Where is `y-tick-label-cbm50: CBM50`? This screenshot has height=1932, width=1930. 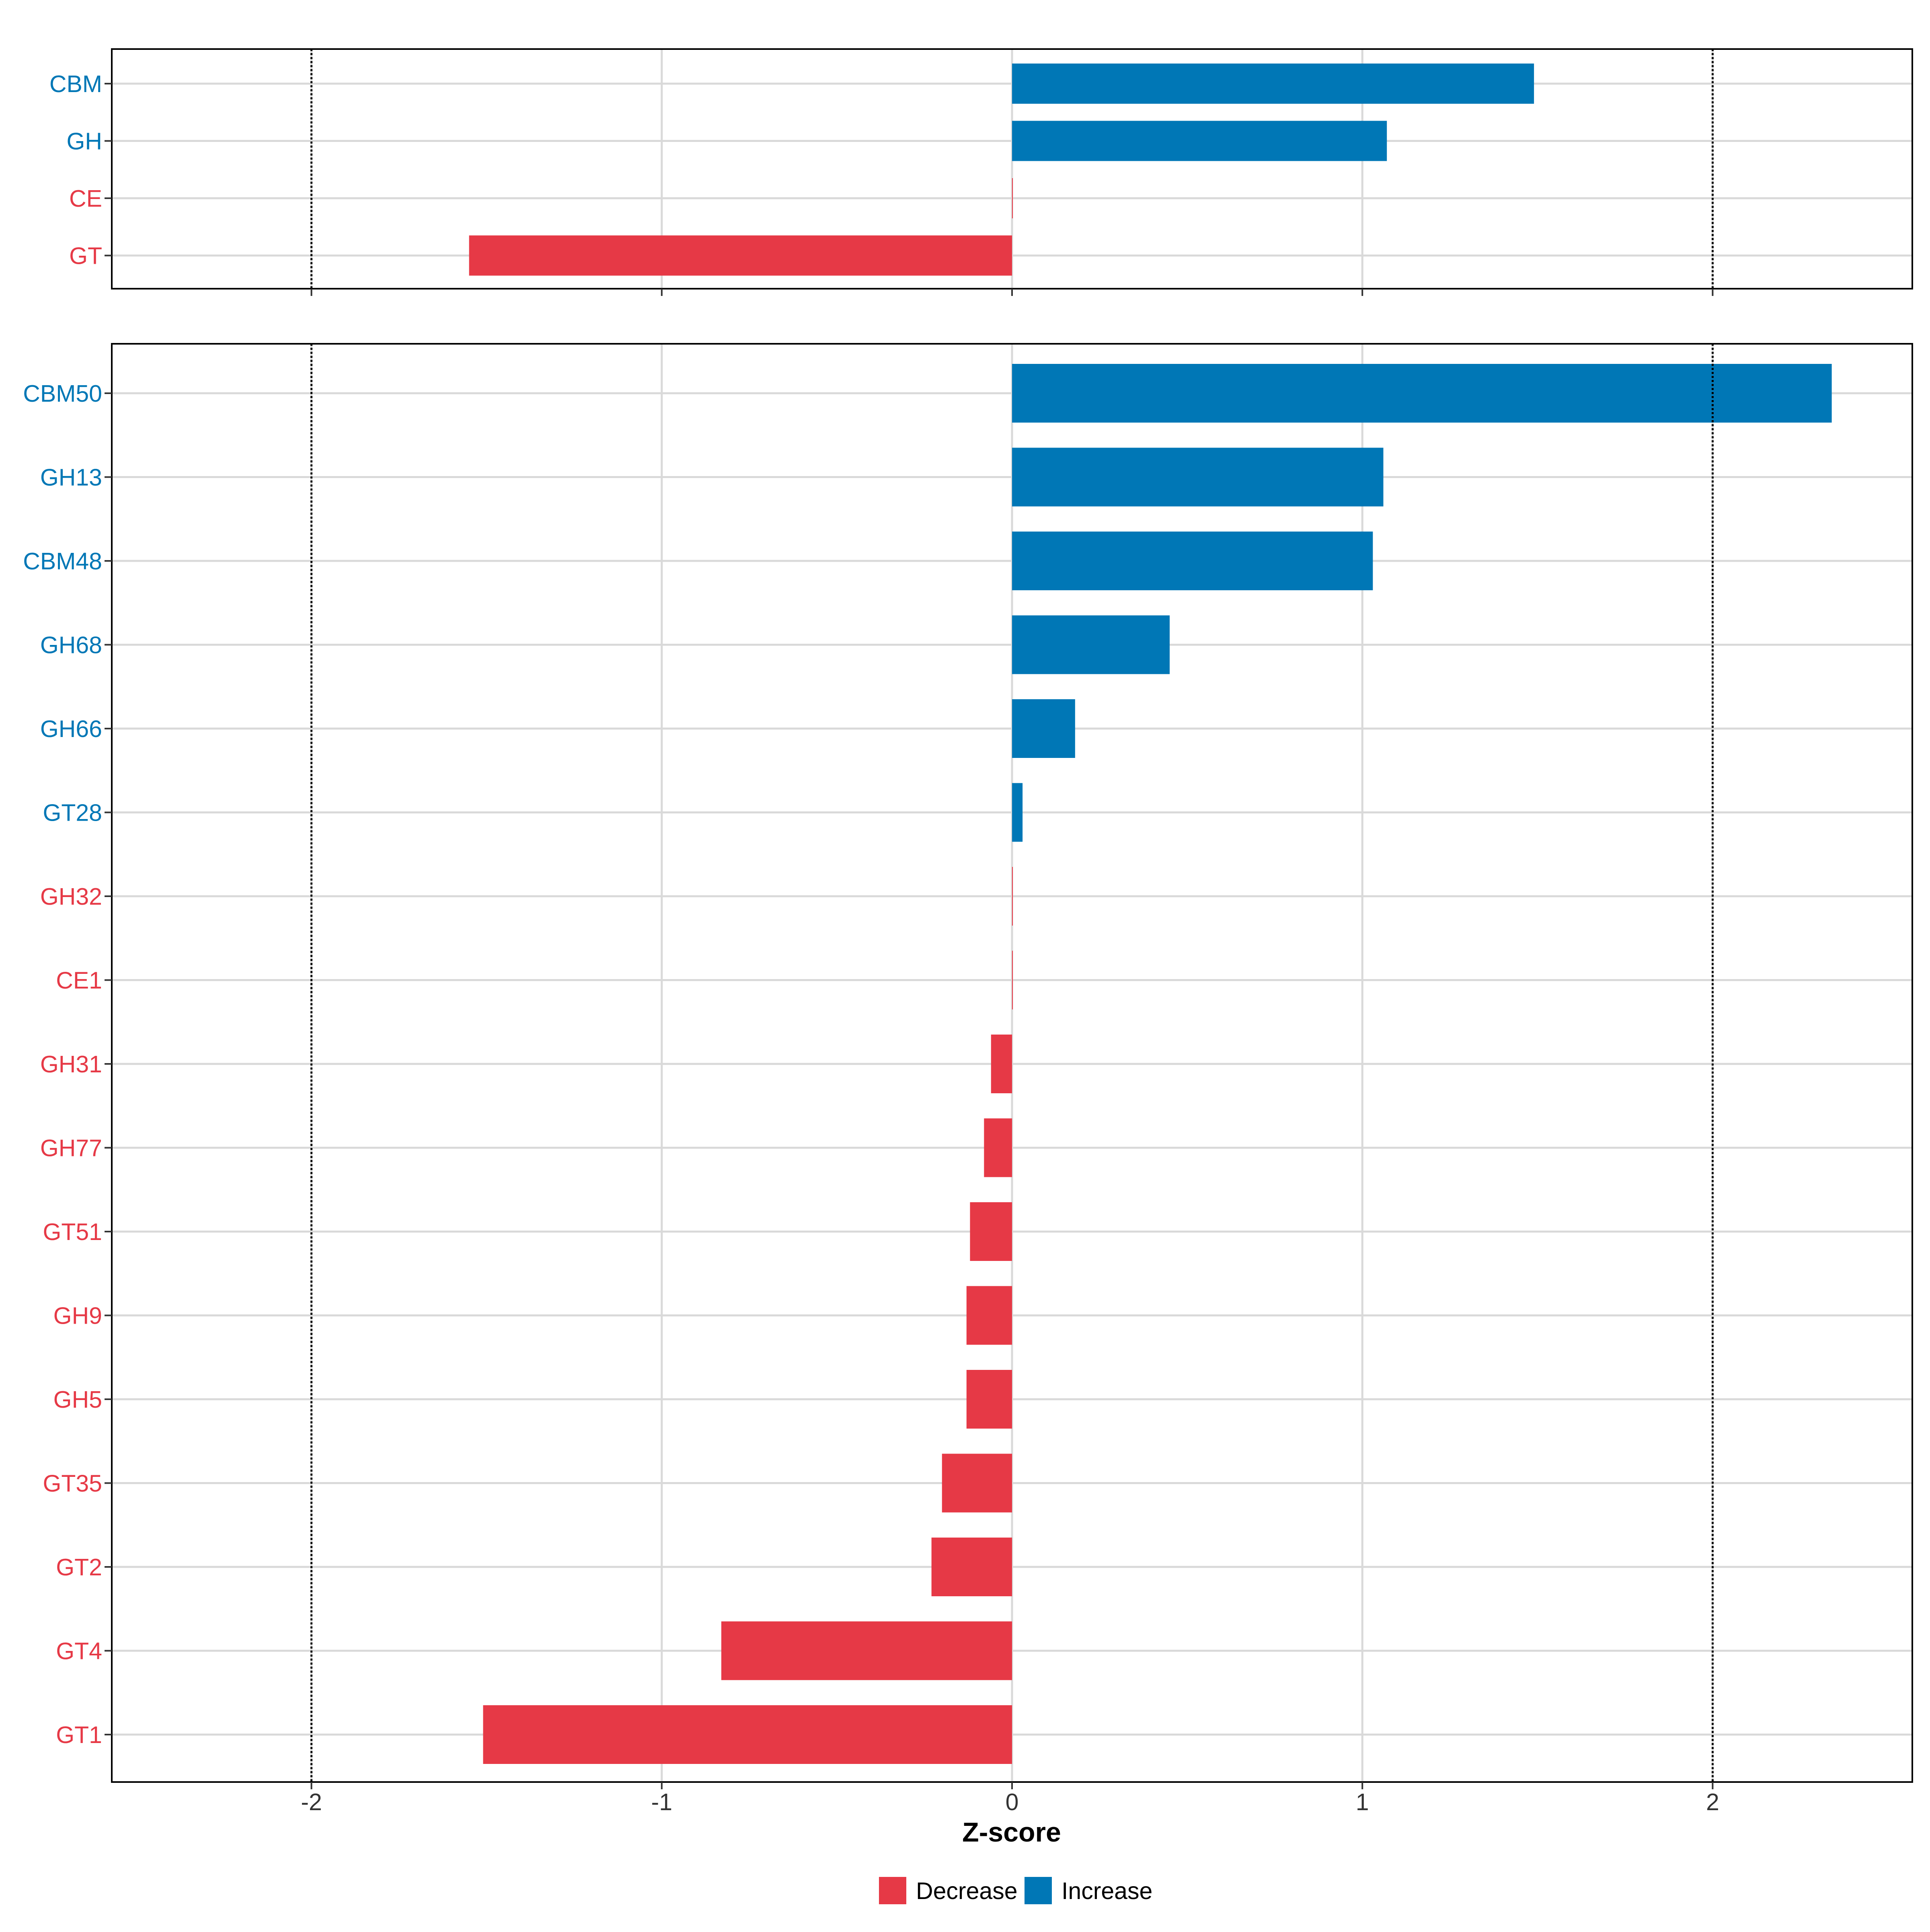 y-tick-label-cbm50: CBM50 is located at coordinates (62, 393).